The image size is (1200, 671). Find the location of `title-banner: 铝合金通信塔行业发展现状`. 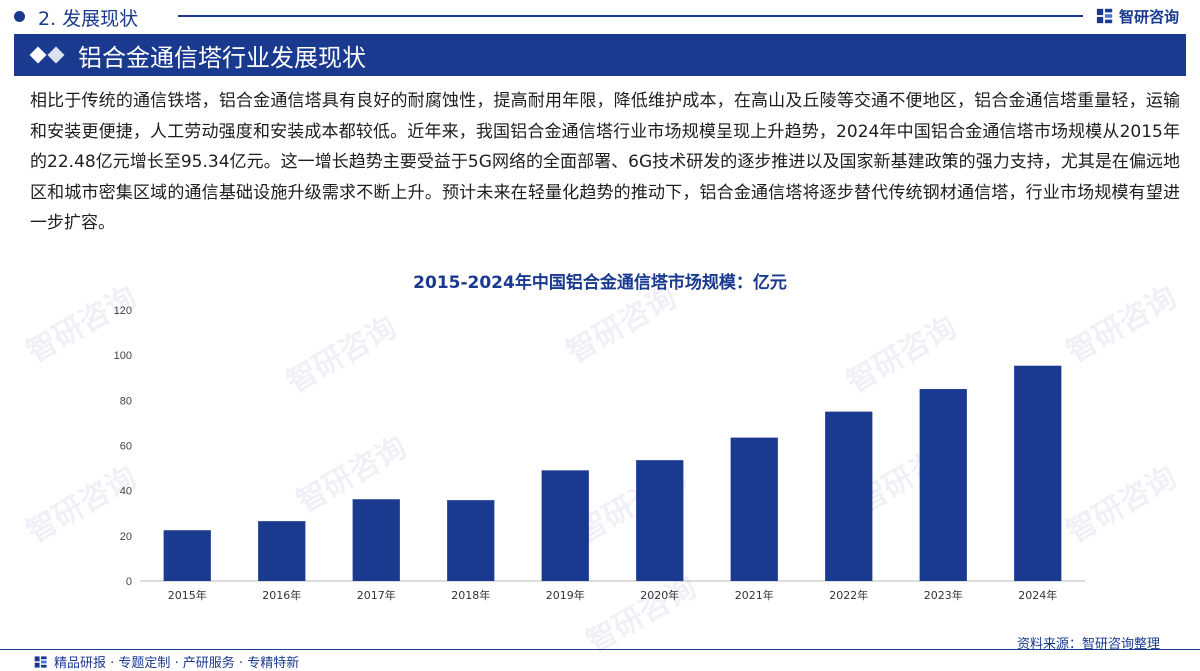

title-banner: 铝合金通信塔行业发展现状 is located at coordinates (600, 55).